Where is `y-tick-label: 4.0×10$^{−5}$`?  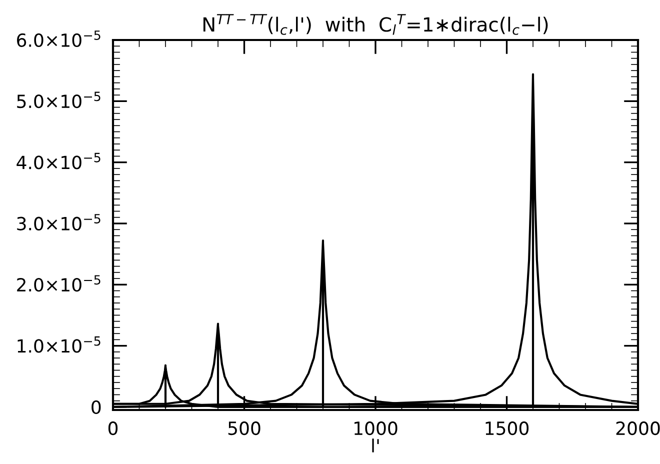 y-tick-label: 4.0×10$^{−5}$ is located at coordinates (58, 161).